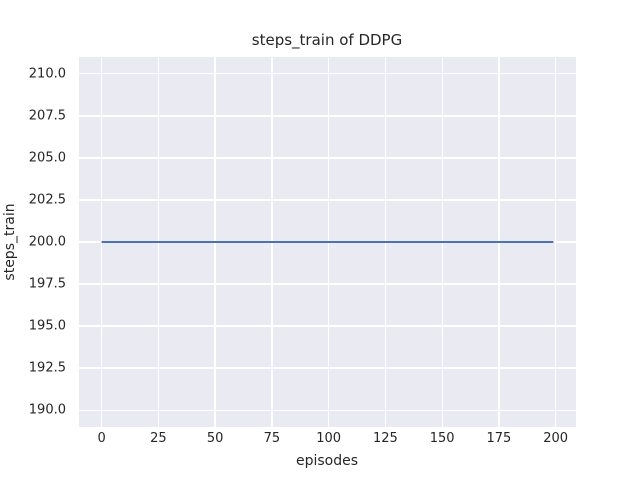 The width and height of the screenshot is (640, 480). I want to click on y-tick-label: 197.5, so click(47, 284).